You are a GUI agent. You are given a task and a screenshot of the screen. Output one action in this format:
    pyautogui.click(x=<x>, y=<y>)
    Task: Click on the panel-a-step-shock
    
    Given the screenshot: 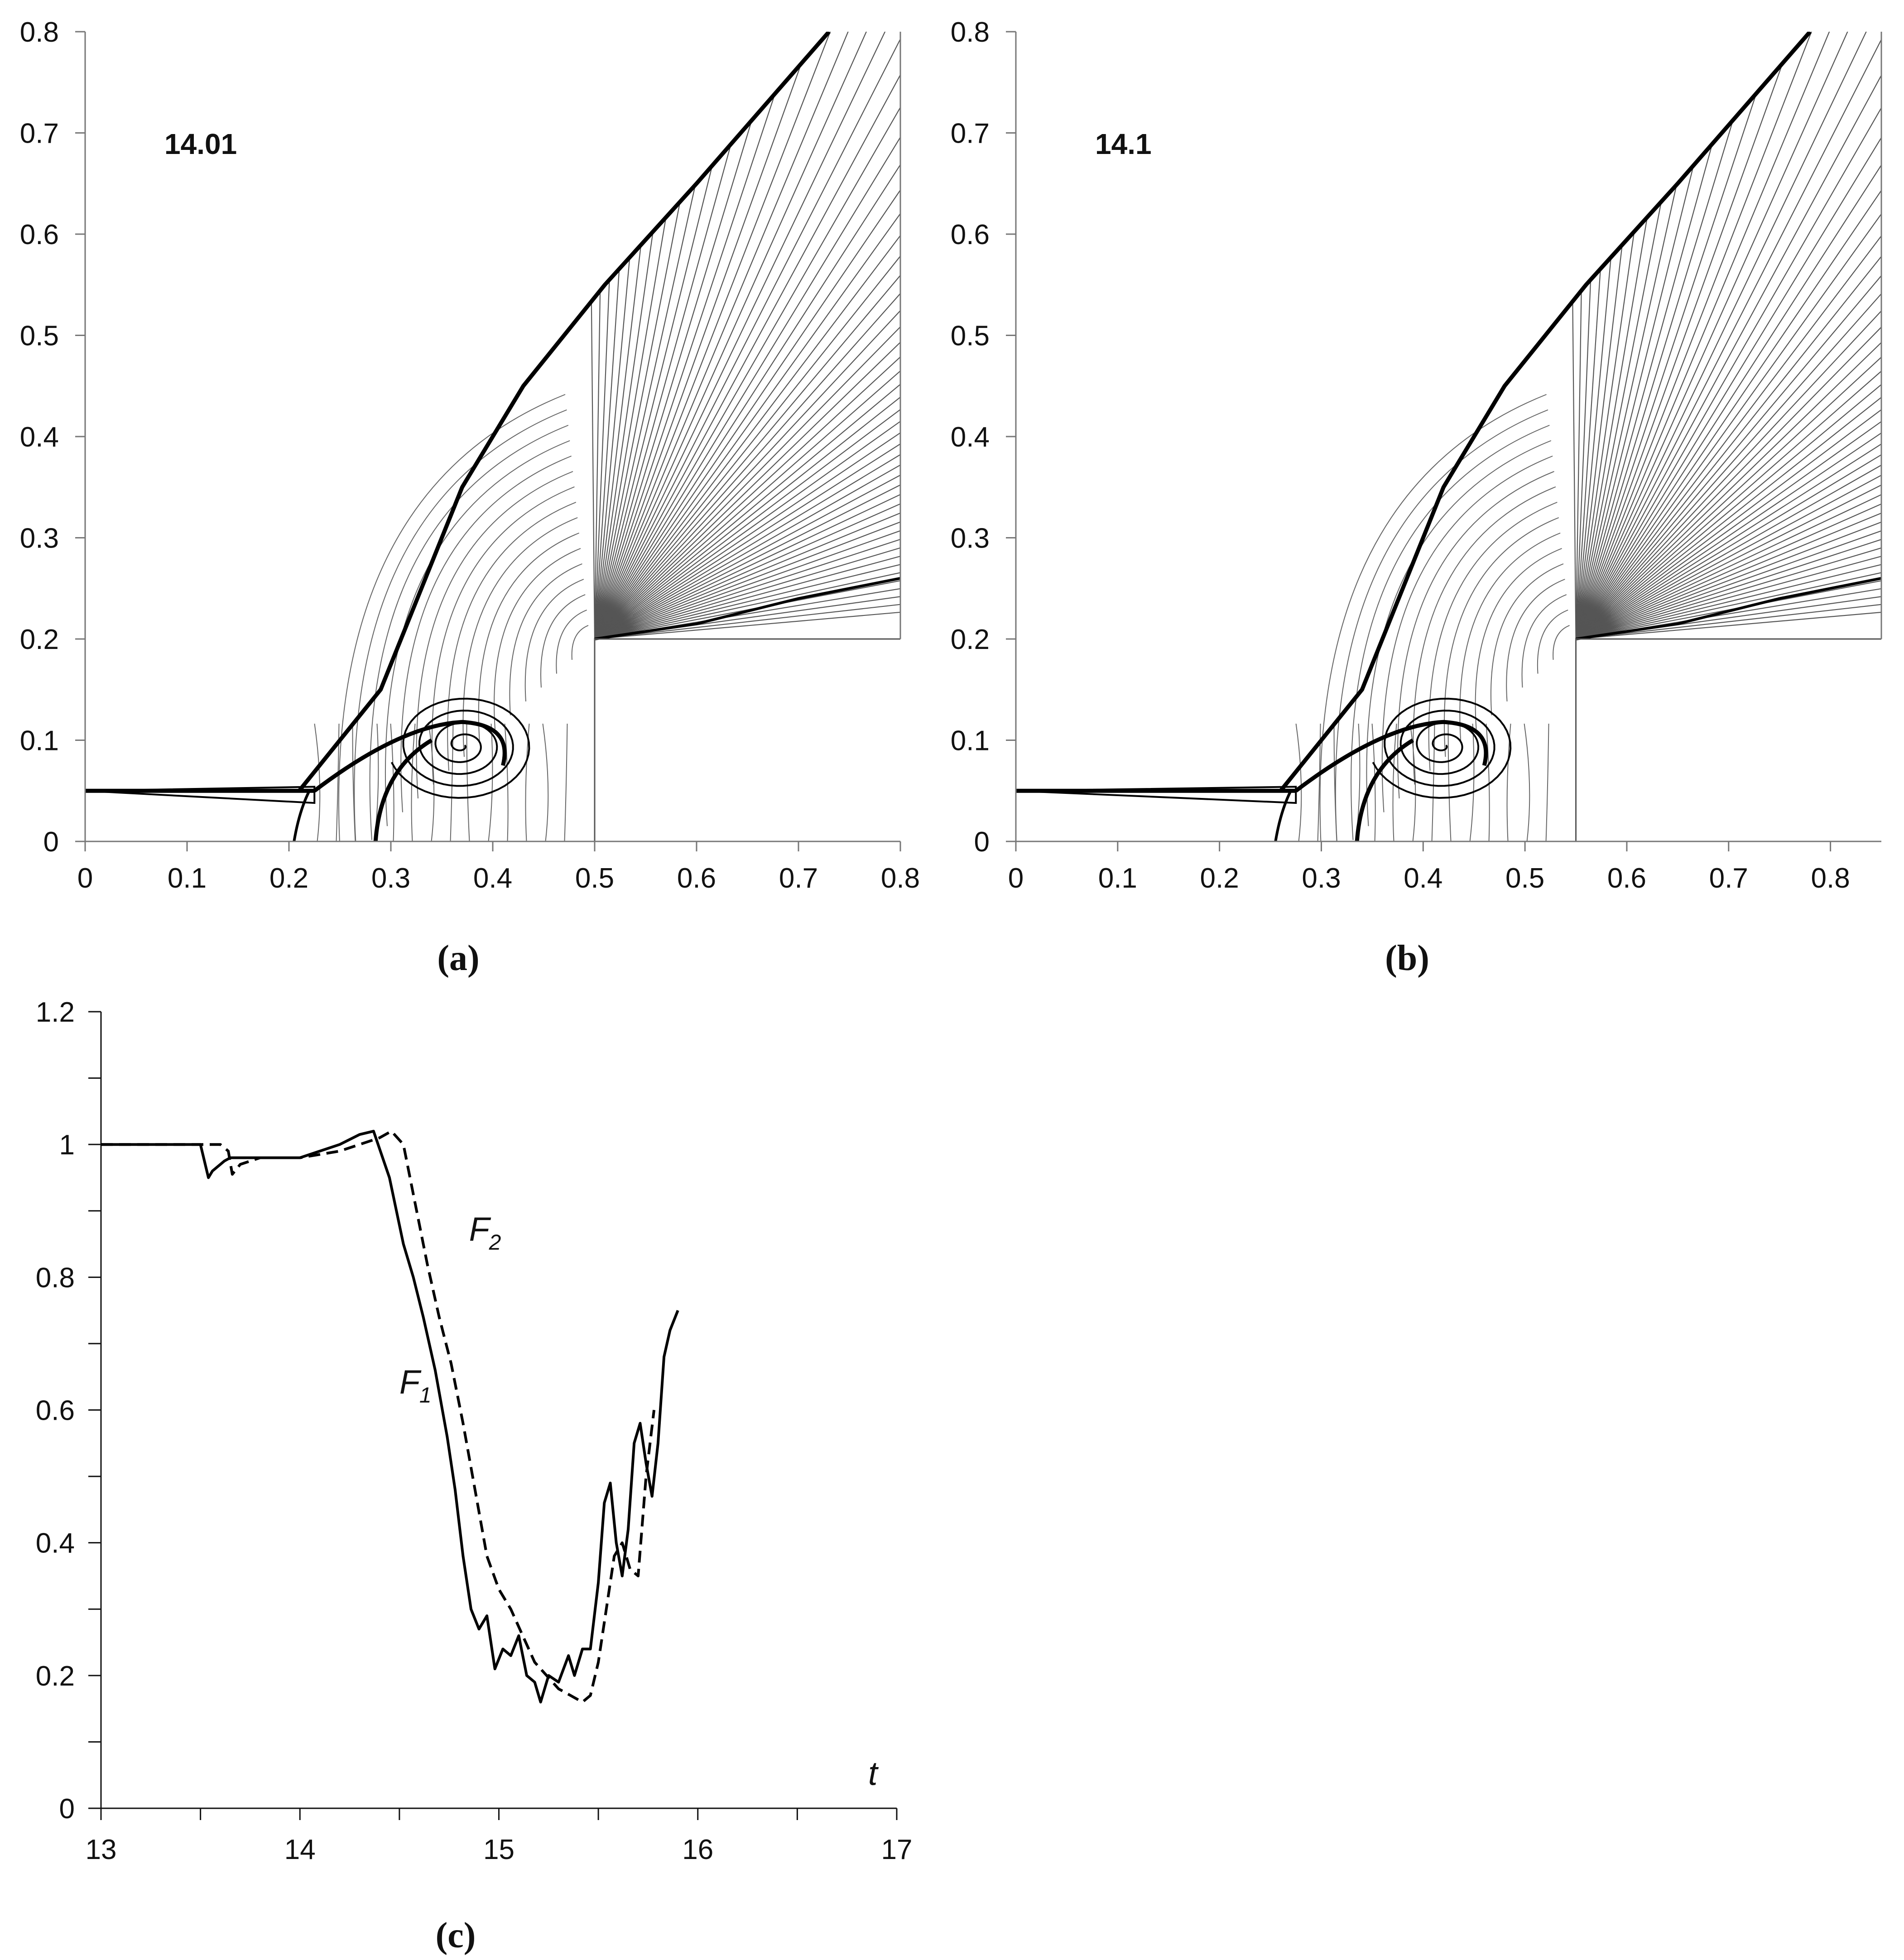 What is the action you would take?
    pyautogui.click(x=747, y=608)
    